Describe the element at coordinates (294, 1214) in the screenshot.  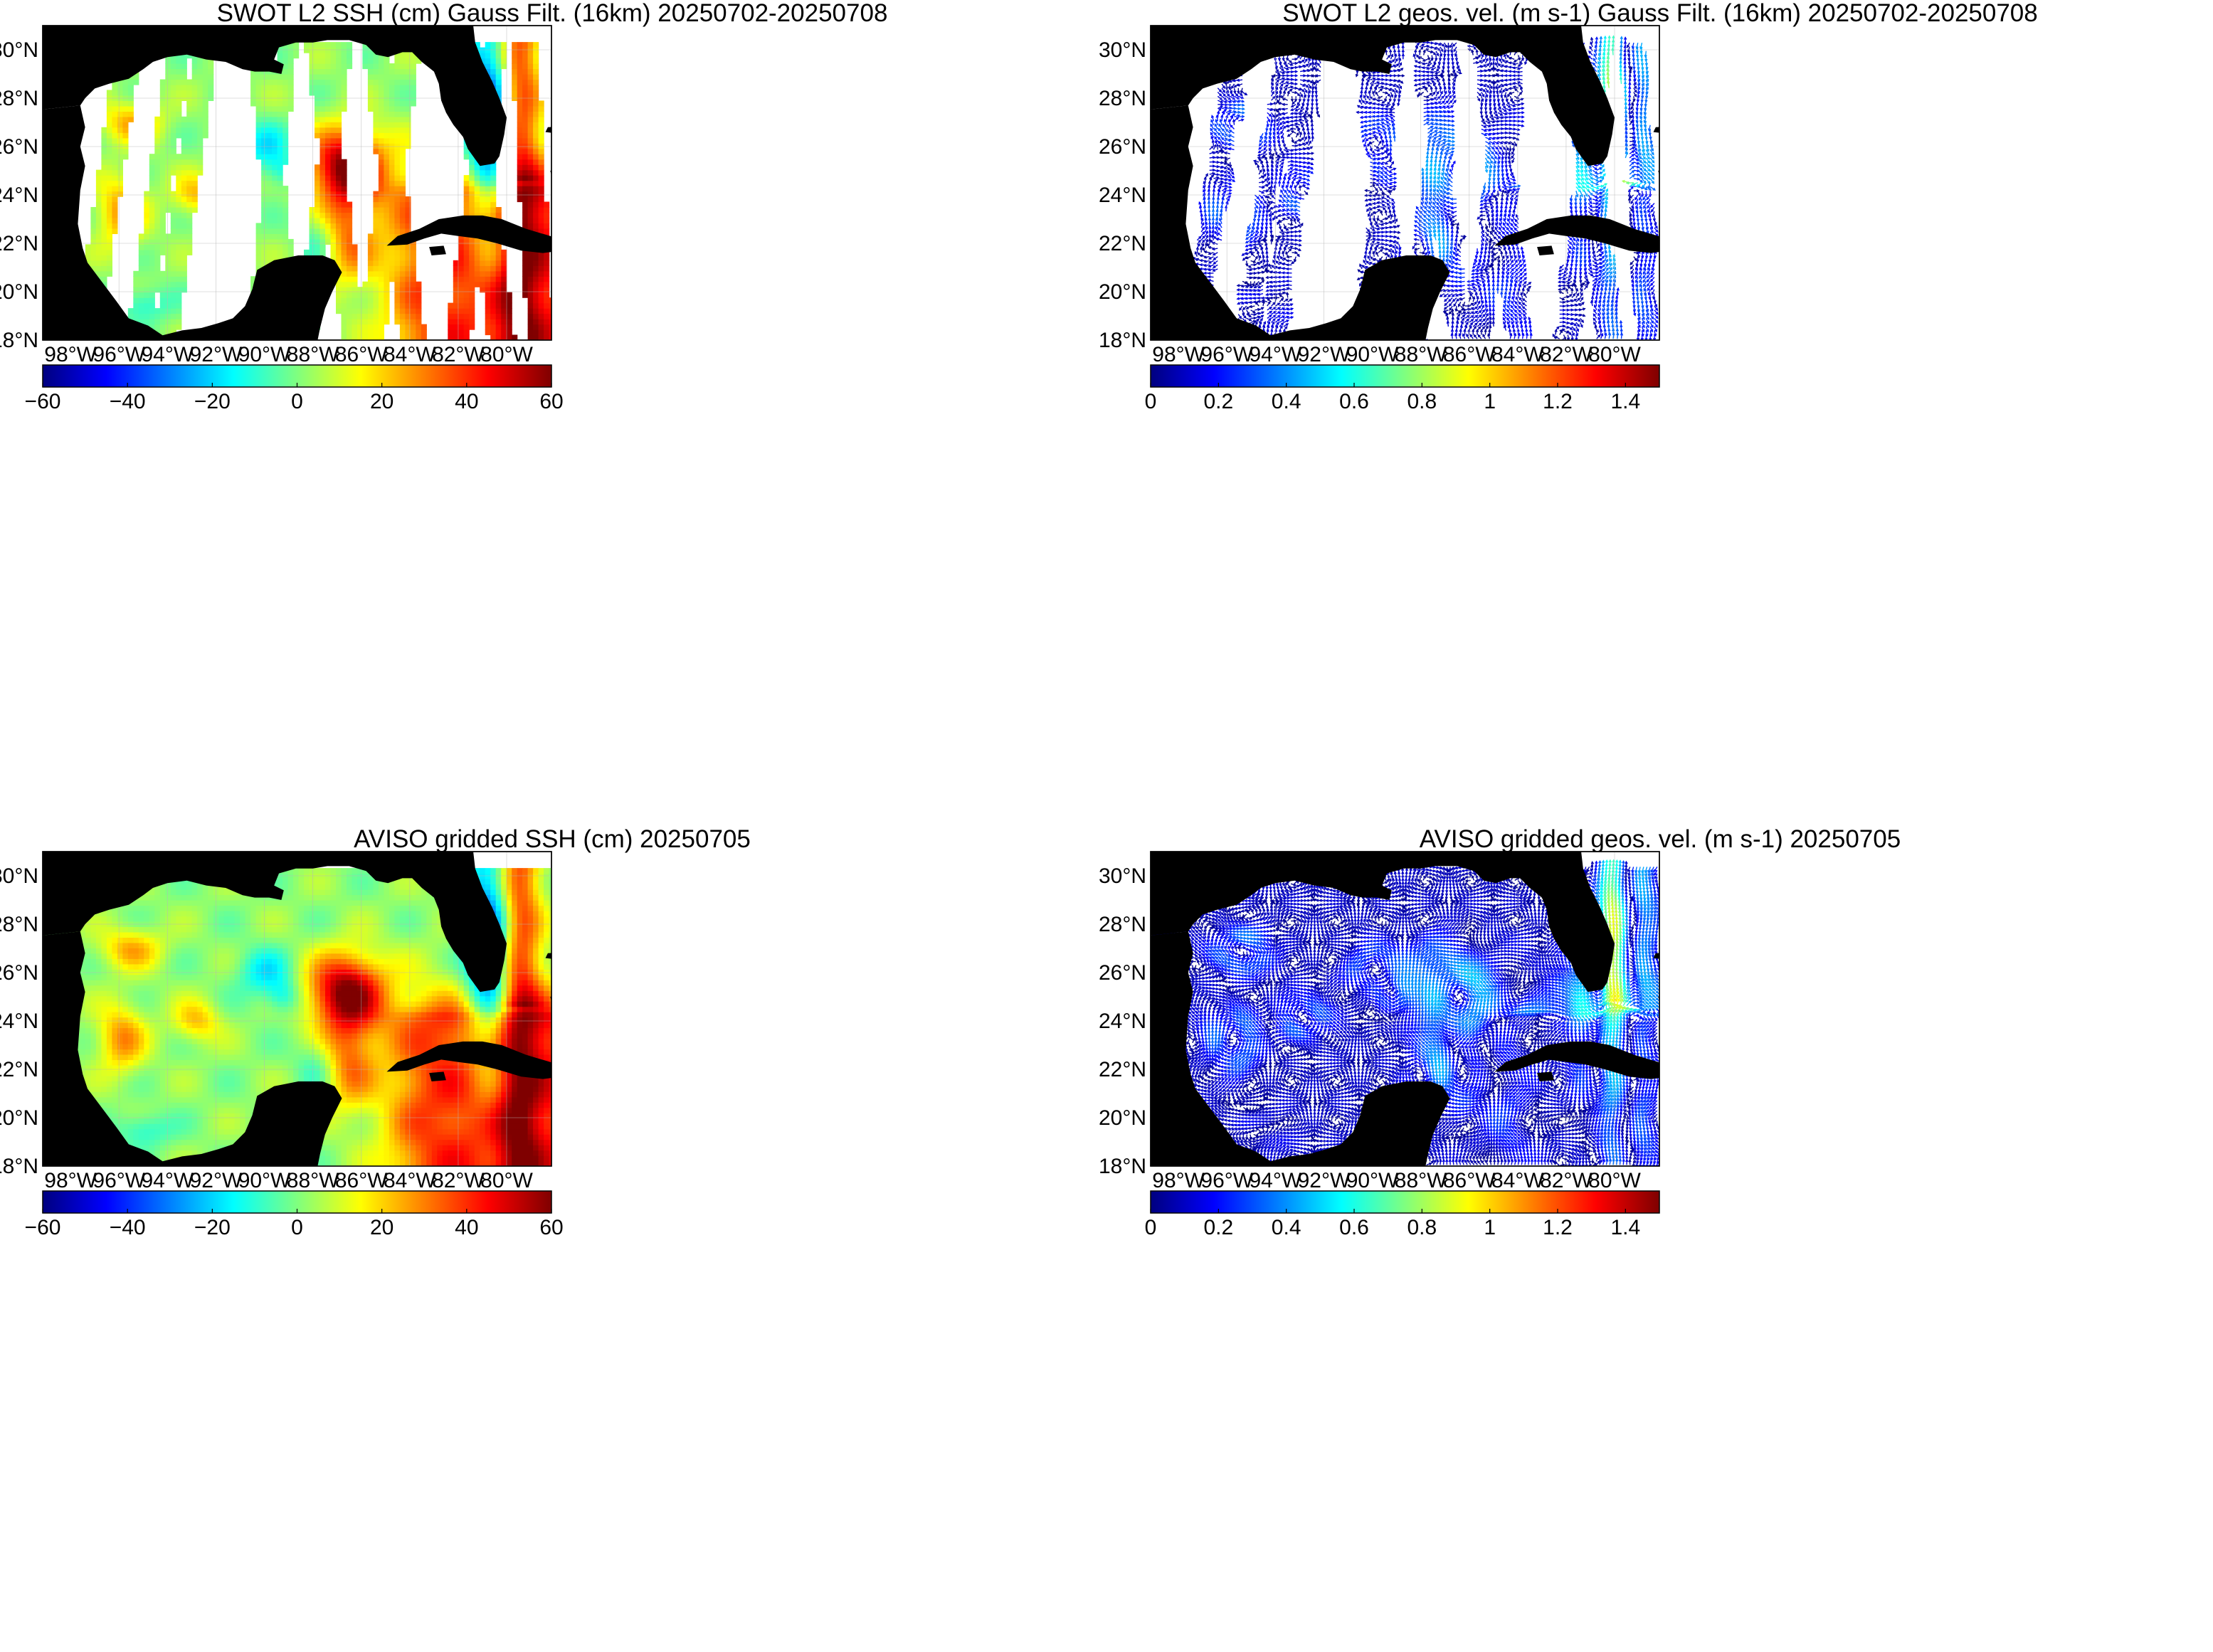
I see `colorbar: −60 −40 −20 0 20 40 60` at that location.